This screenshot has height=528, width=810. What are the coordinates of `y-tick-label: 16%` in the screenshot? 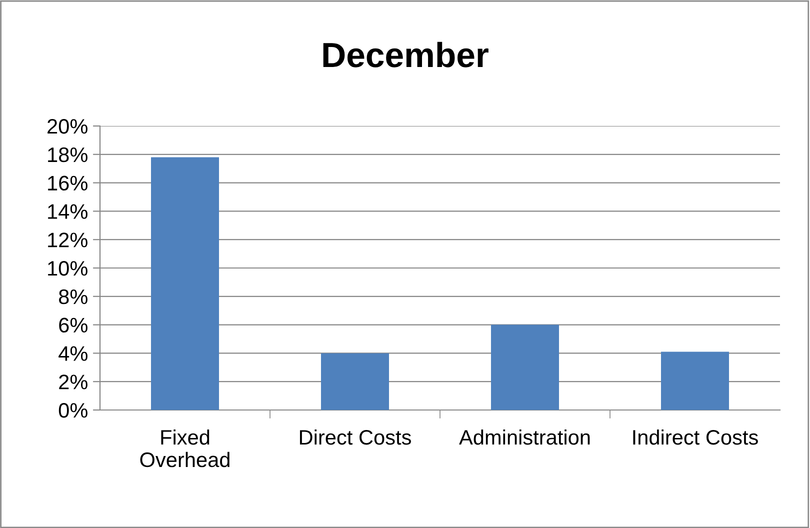 It's located at (68, 183).